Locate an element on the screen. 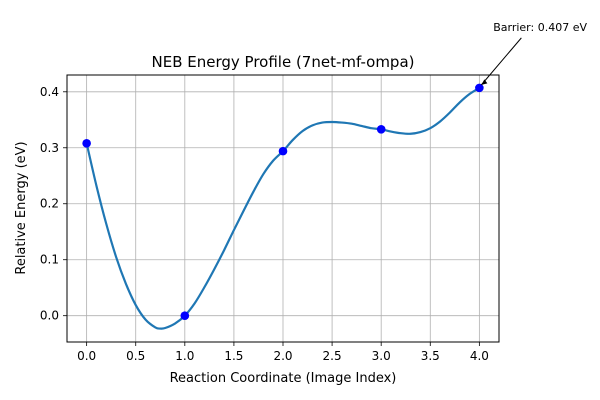  x-tick-label: 0.5 is located at coordinates (135, 356).